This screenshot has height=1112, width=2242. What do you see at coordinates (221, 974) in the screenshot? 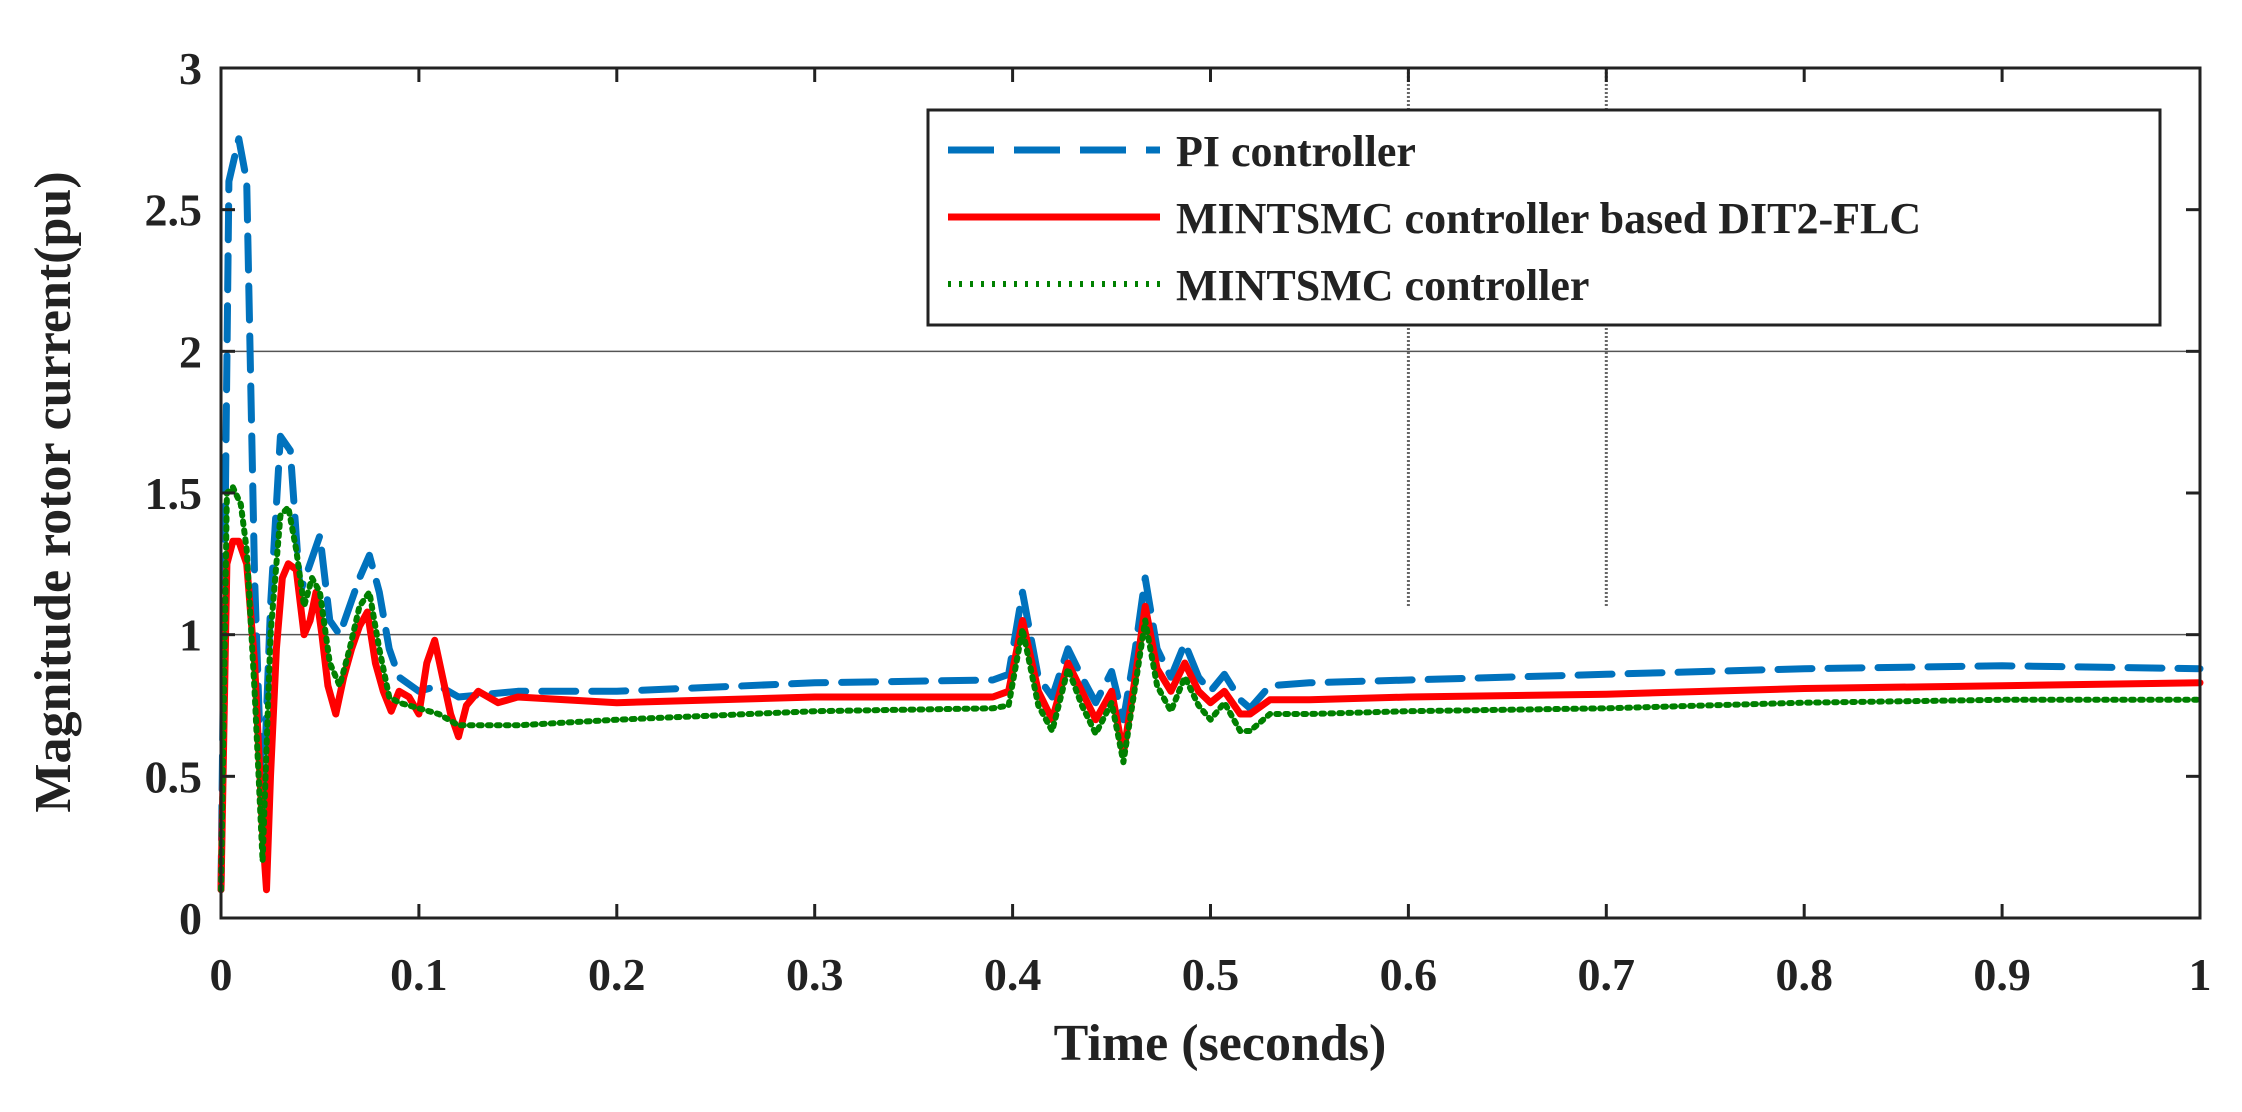
I see `x-tick-label: 0` at bounding box center [221, 974].